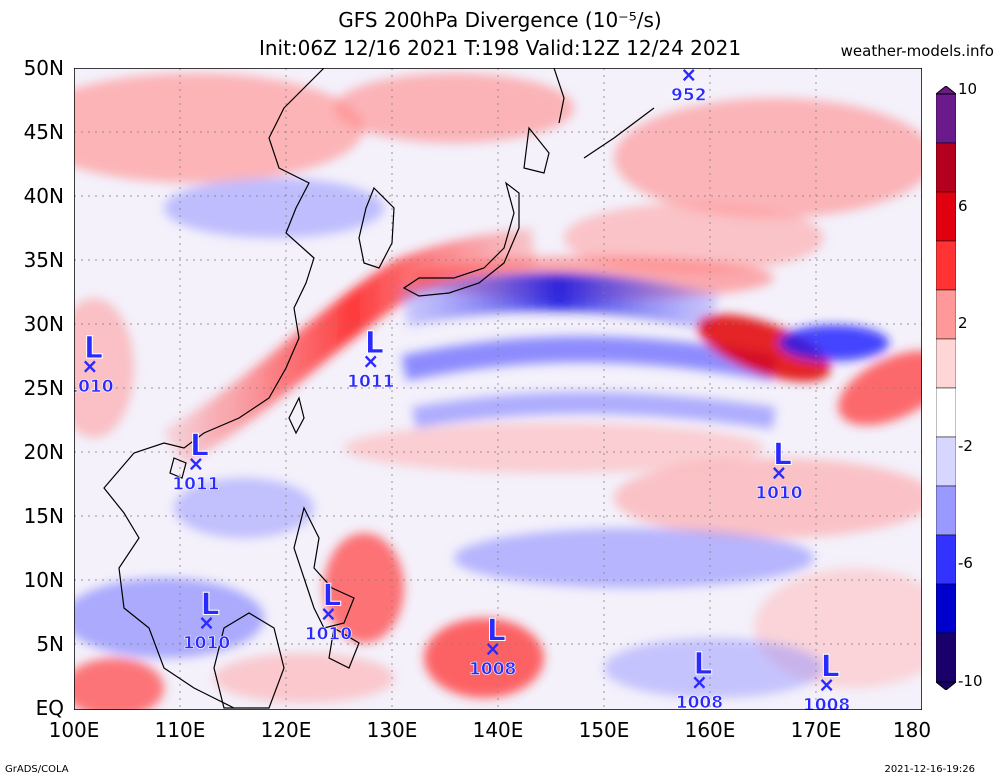 This screenshot has width=1000, height=779. I want to click on colorbar-label: -2, so click(965, 446).